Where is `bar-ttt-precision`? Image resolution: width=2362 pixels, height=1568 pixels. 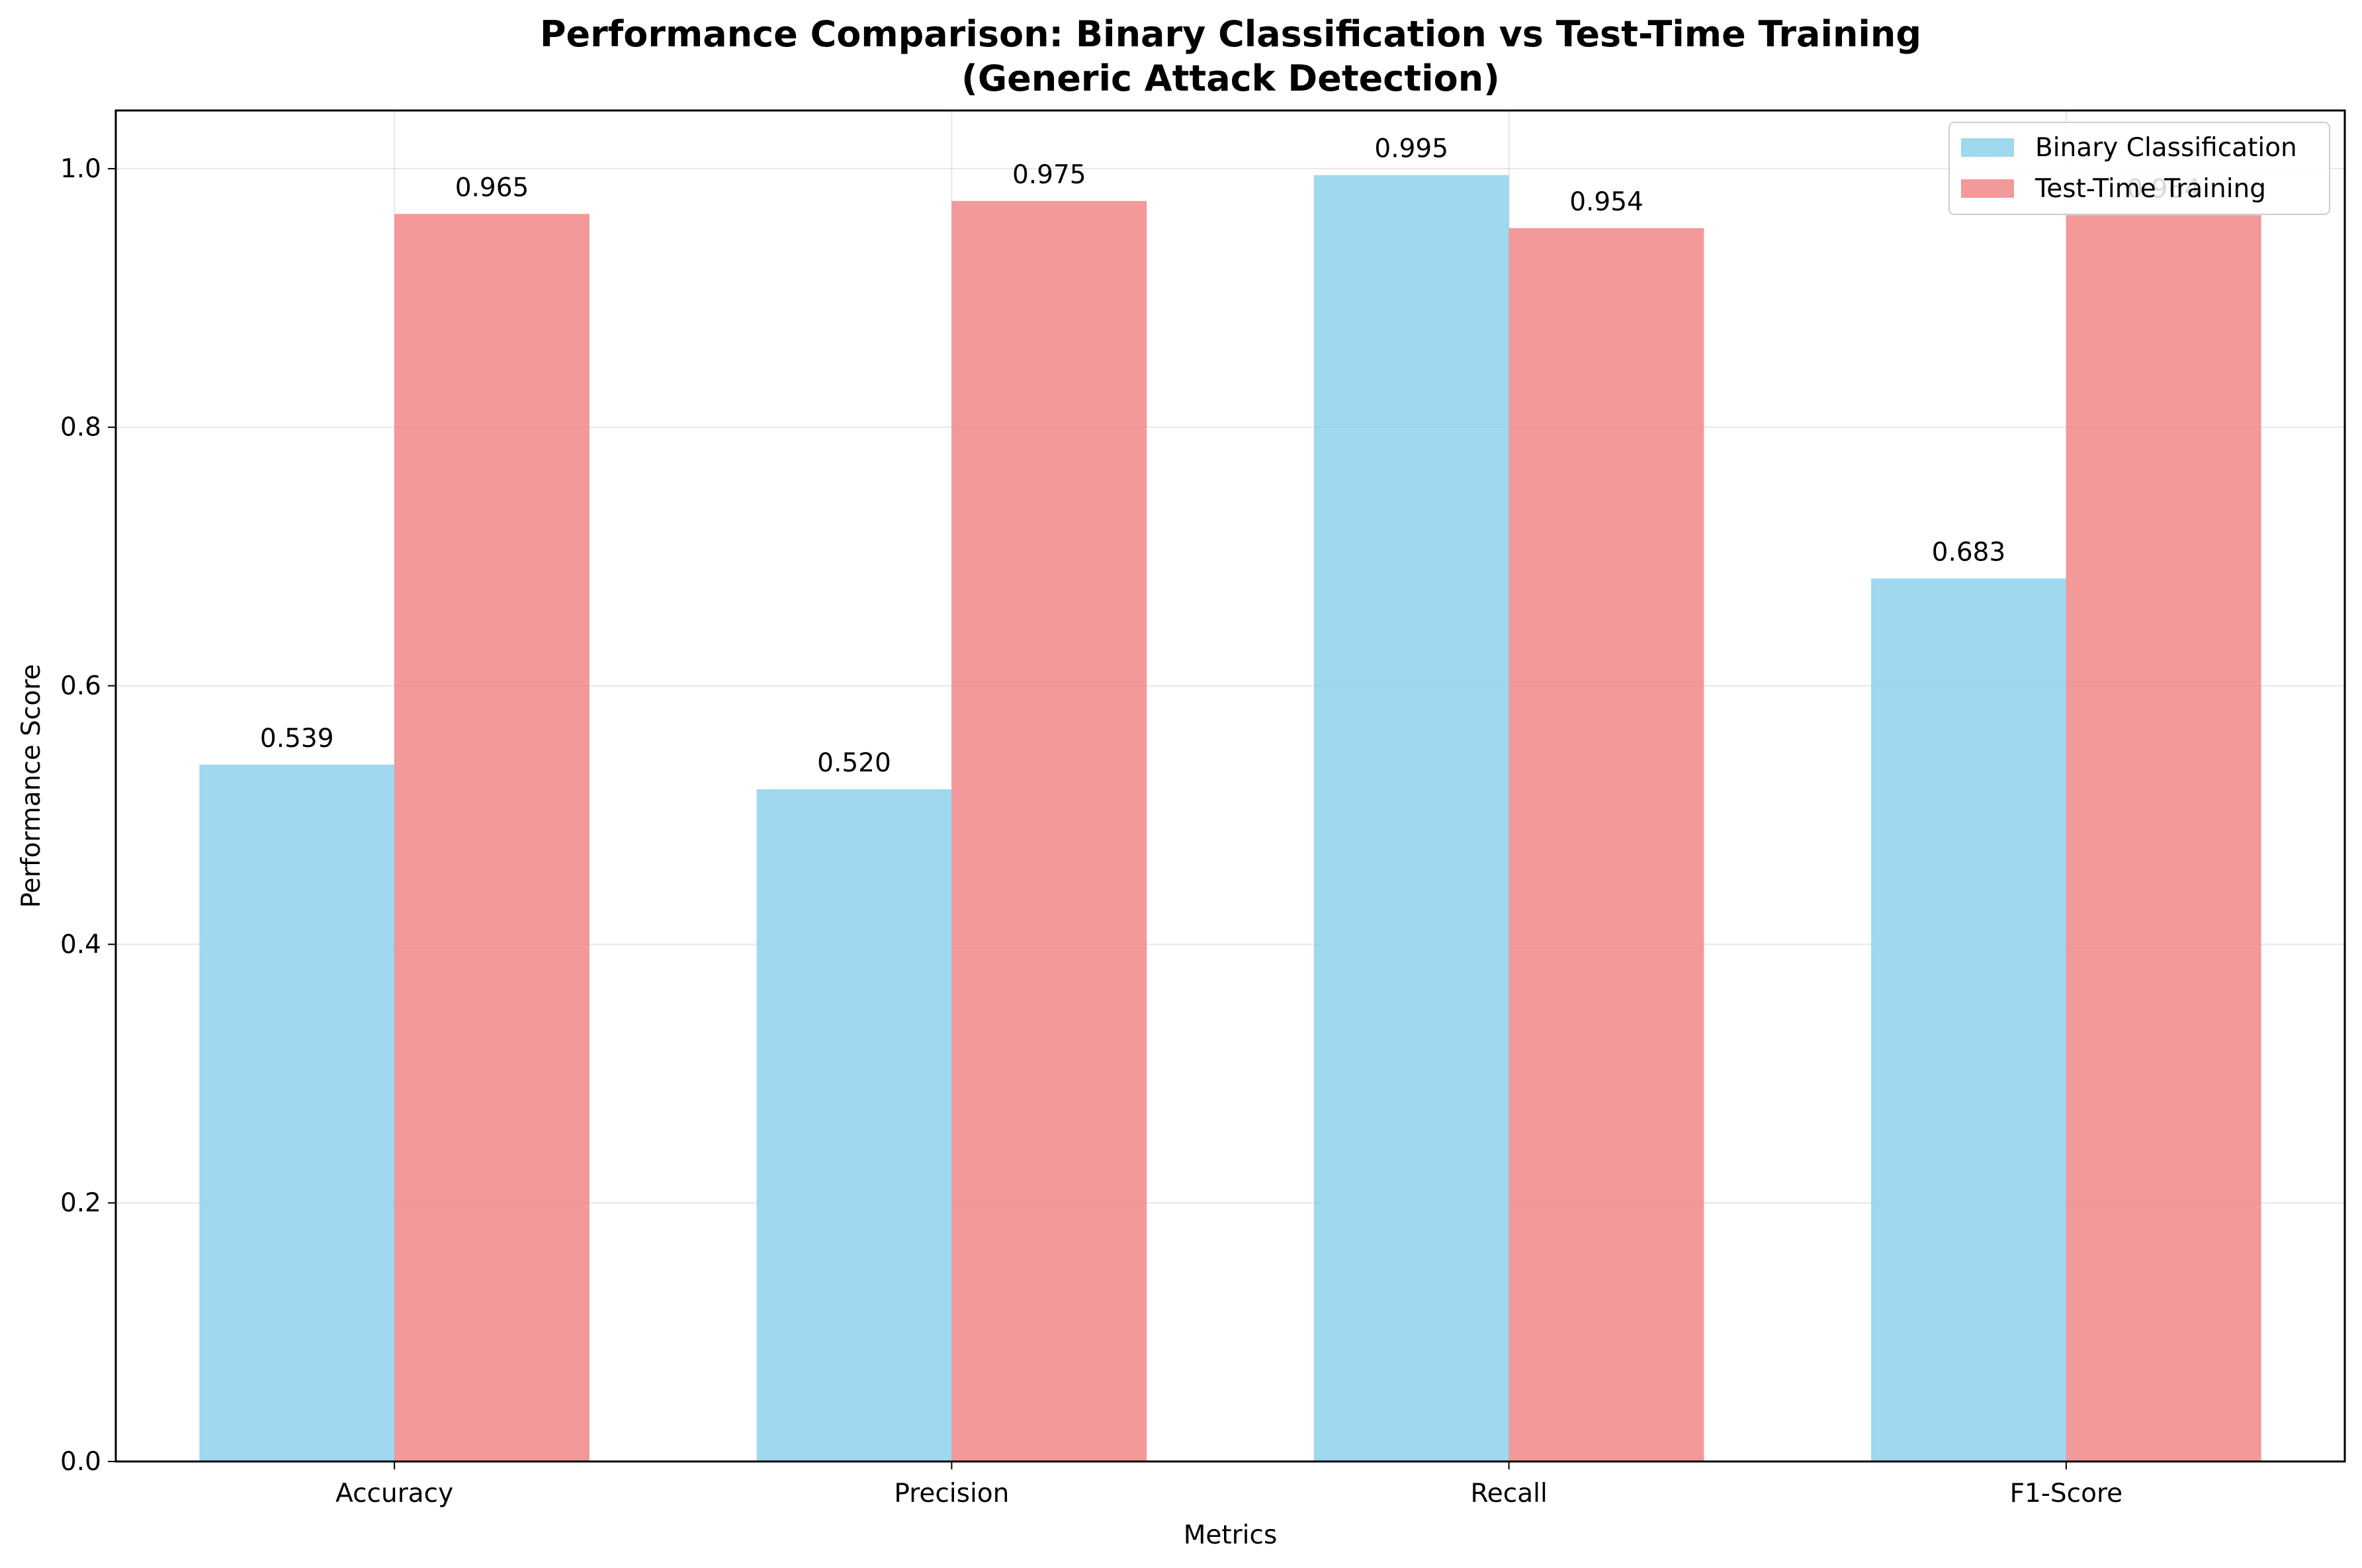
bar-ttt-precision is located at coordinates (1049, 831).